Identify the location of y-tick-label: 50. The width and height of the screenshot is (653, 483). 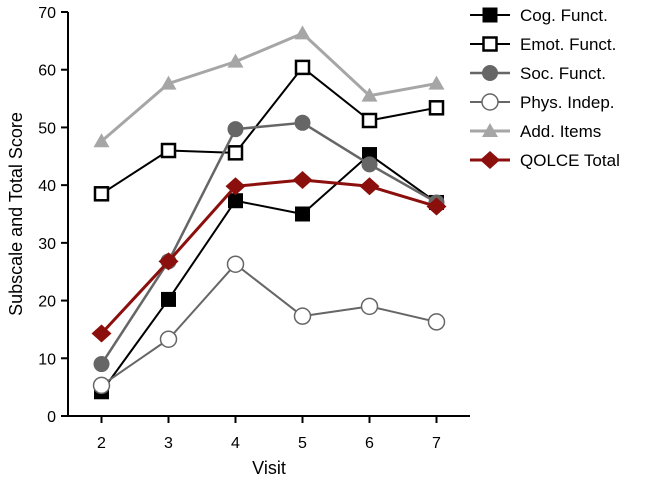
(47, 128).